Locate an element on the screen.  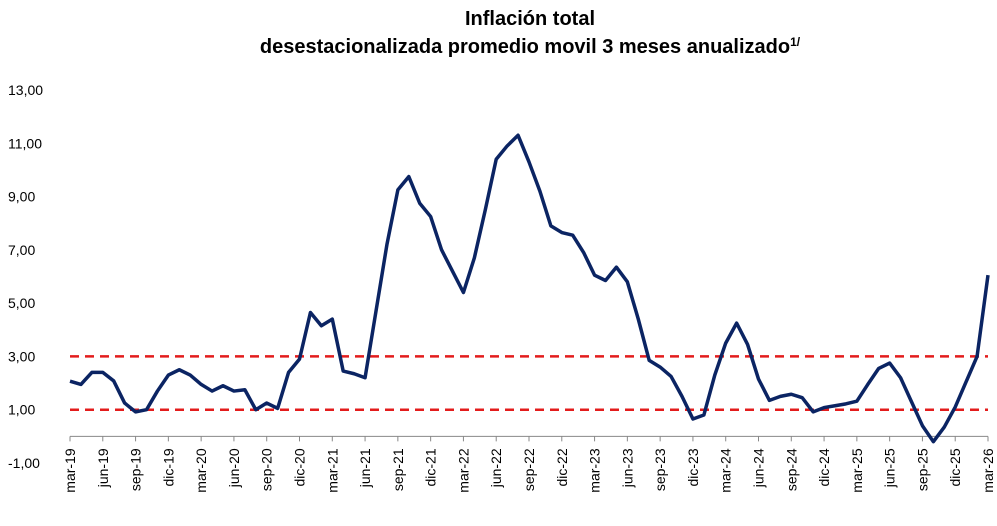
chart-title: Inflación total is located at coordinates (530, 19).